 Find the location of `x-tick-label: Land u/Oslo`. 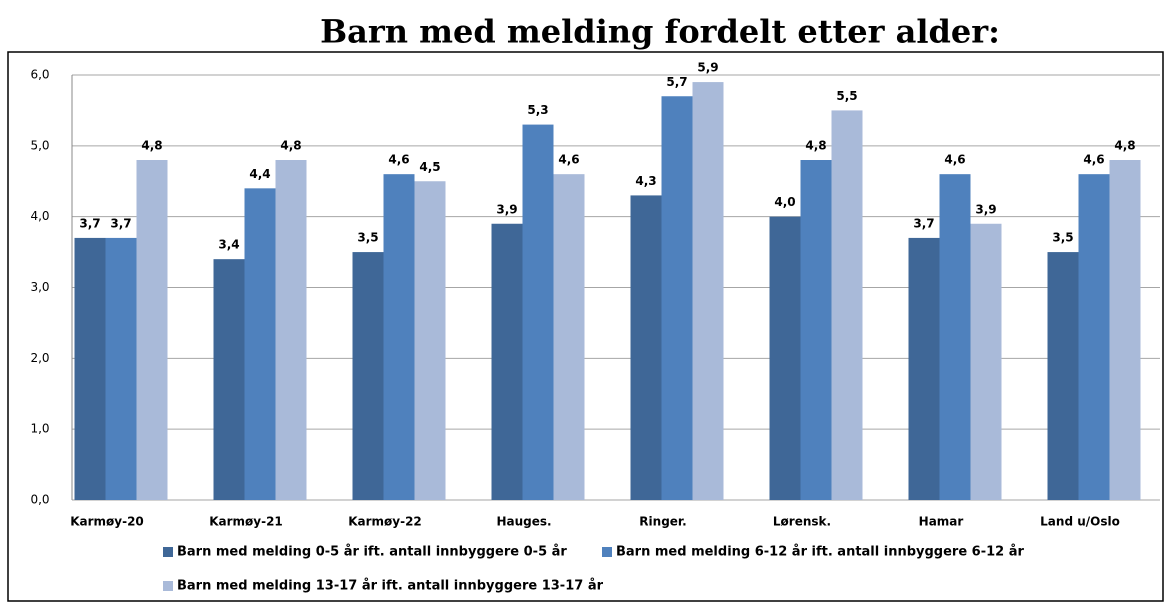

x-tick-label: Land u/Oslo is located at coordinates (1080, 522).